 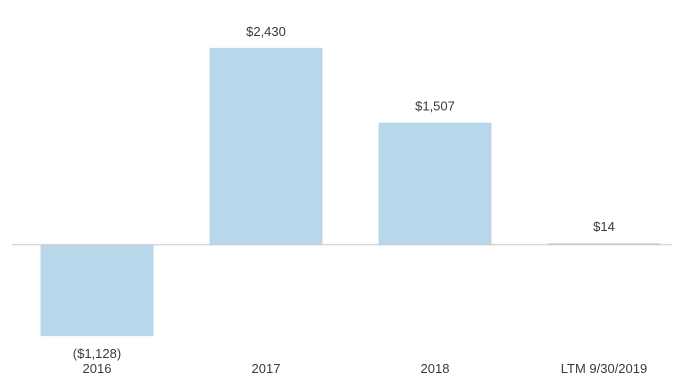 I want to click on x-tick-label: 2016, so click(x=97, y=368).